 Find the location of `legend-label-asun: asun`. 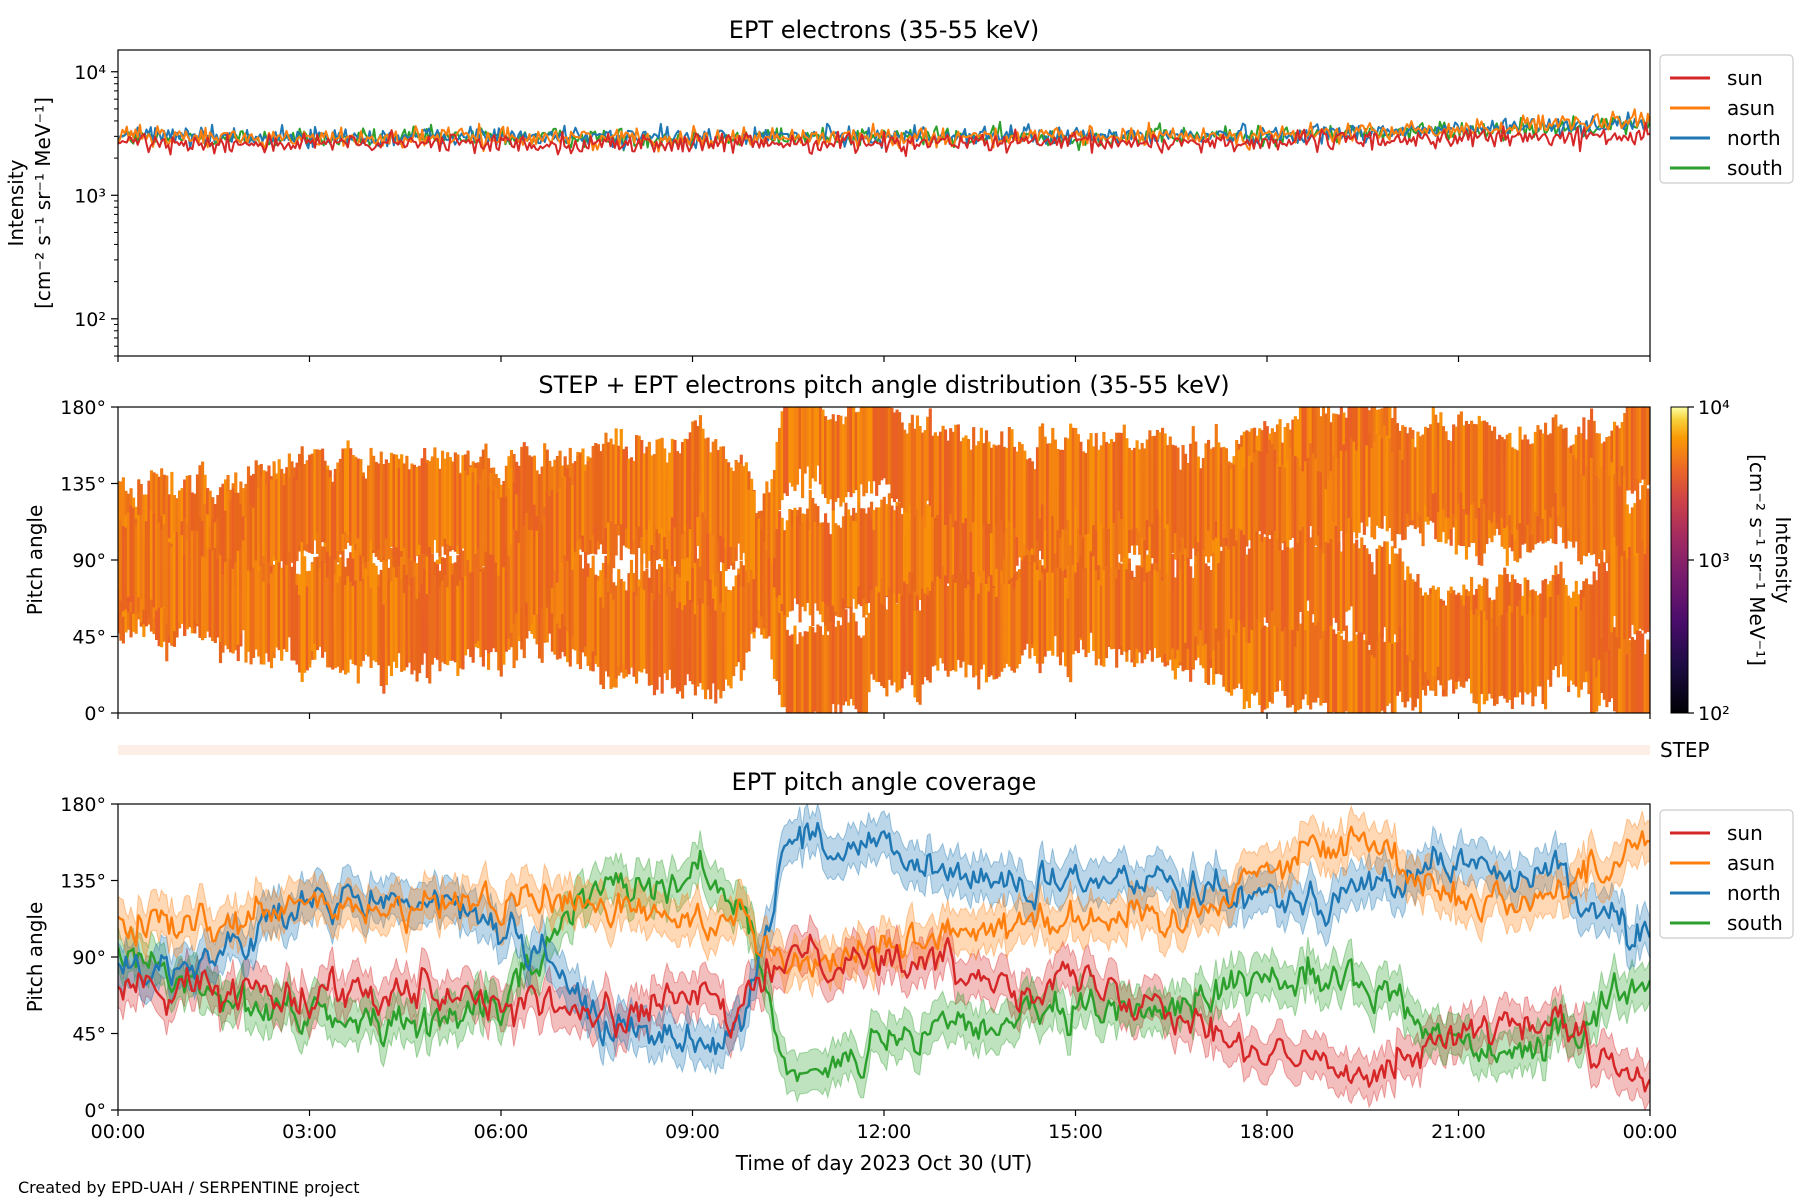

legend-label-asun: asun is located at coordinates (1751, 863).